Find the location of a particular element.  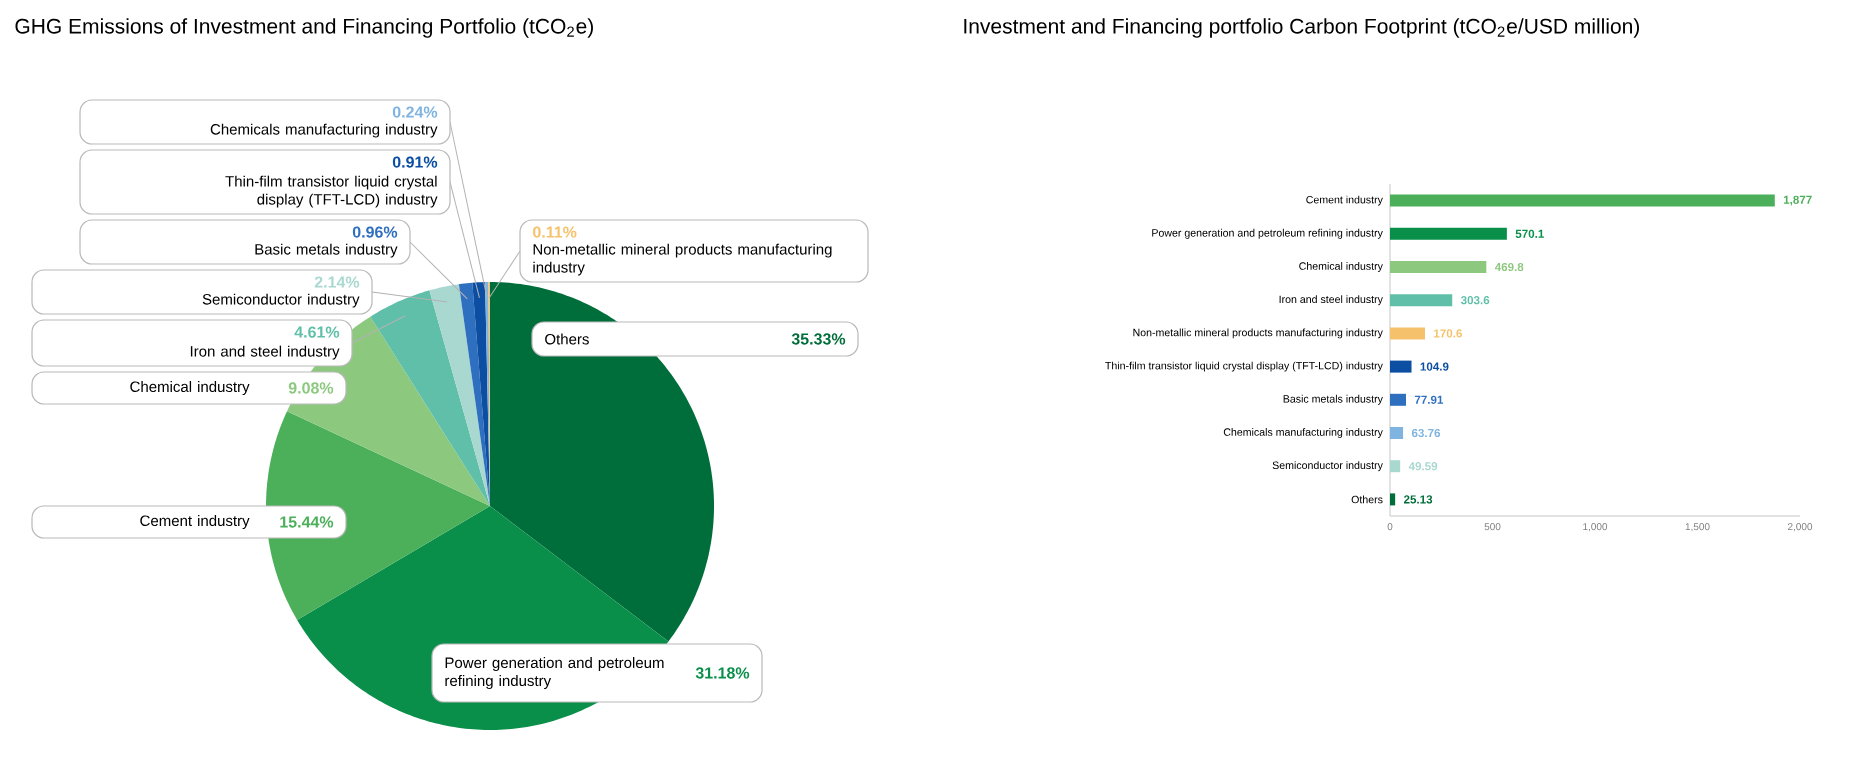

data-label: 2.14% is located at coordinates (337, 282).